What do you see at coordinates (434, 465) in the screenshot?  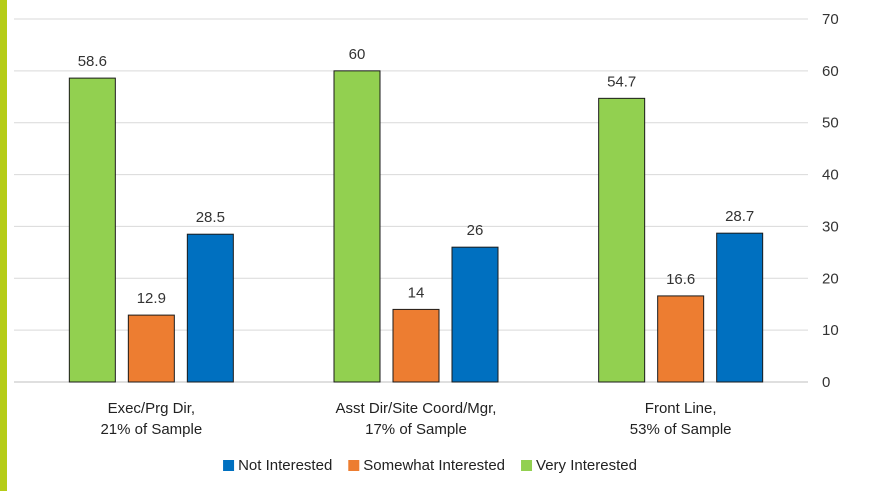 I see `legend-entry: Somewhat Interested` at bounding box center [434, 465].